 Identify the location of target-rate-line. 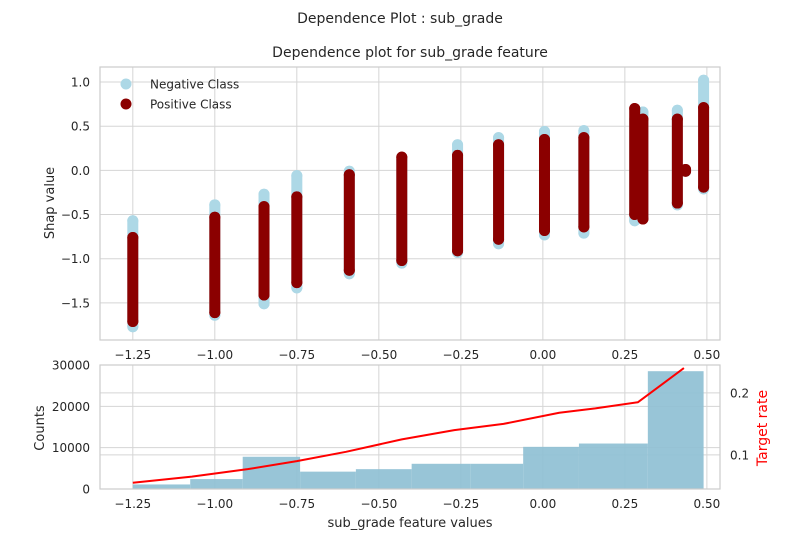
(408, 425).